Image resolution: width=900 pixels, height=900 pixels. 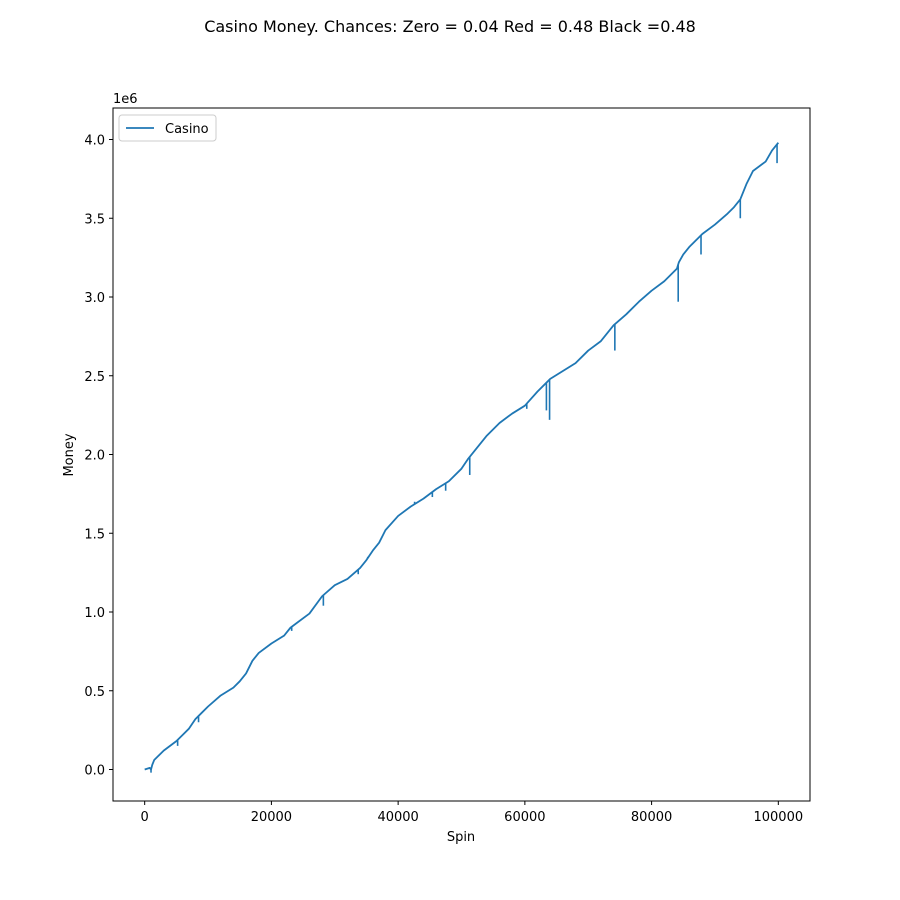 I want to click on legend-box, so click(x=167, y=128).